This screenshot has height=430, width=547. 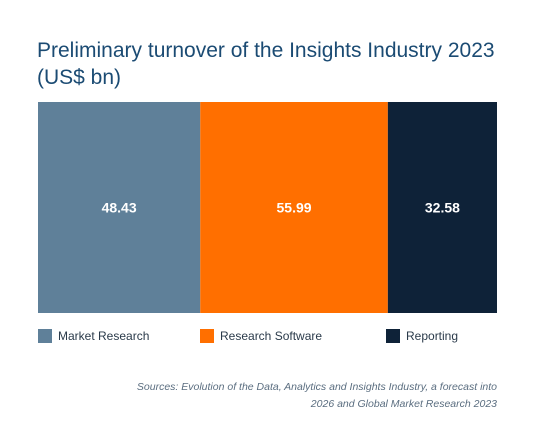 What do you see at coordinates (271, 336) in the screenshot?
I see `legend-label-research-software: Research Software` at bounding box center [271, 336].